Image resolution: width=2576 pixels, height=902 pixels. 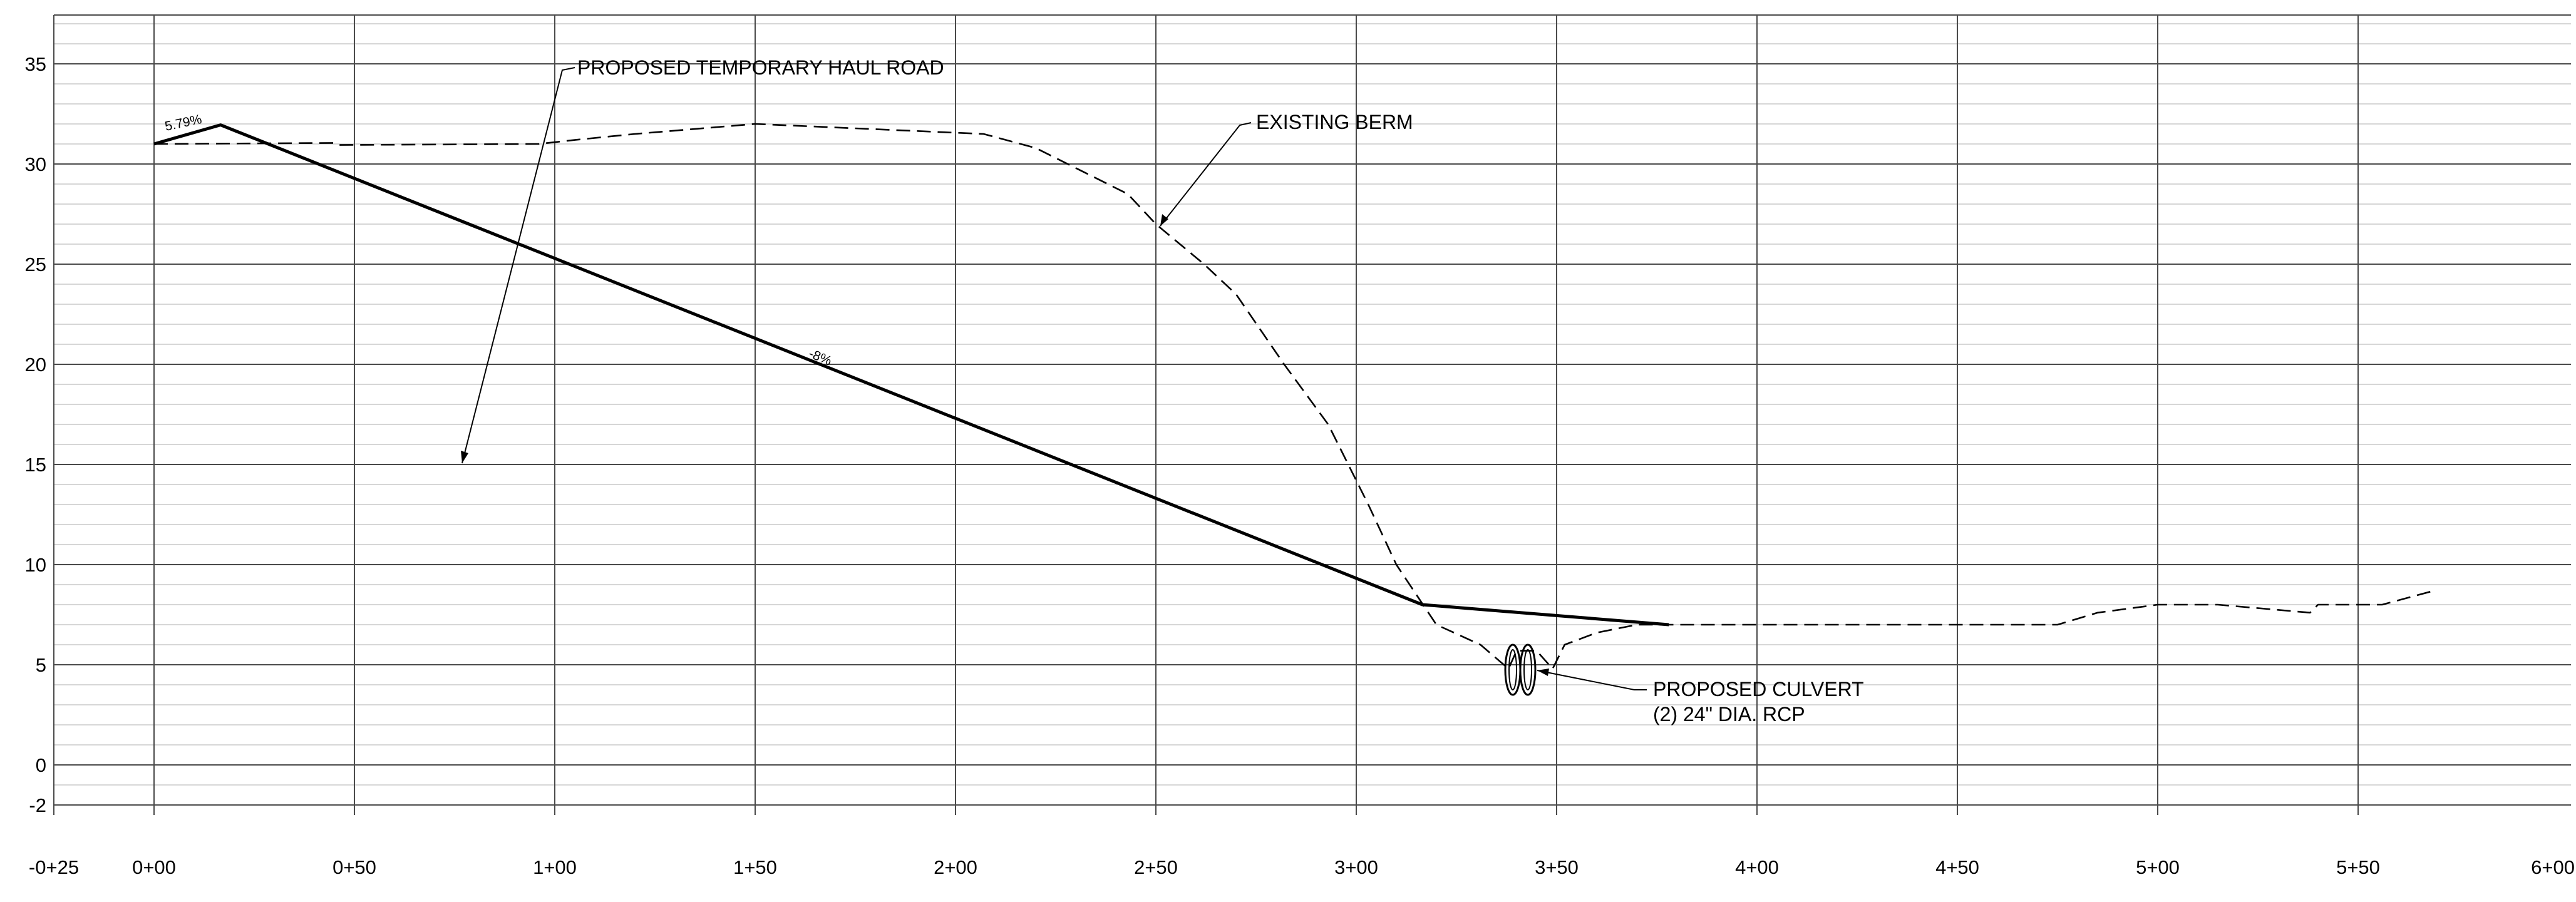 I want to click on x-tick-label: 0+00, so click(x=154, y=867).